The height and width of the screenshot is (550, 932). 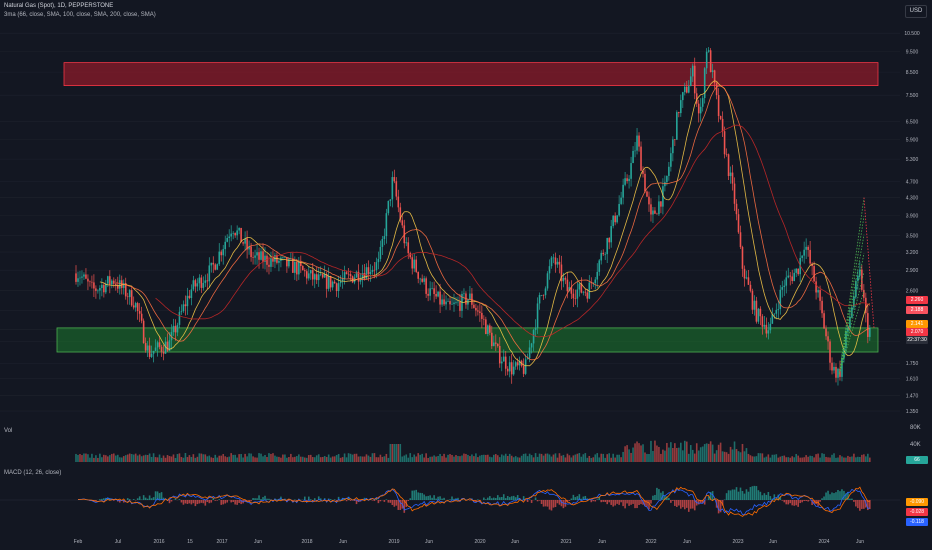 What do you see at coordinates (912, 96) in the screenshot?
I see `price-tick-label: 7.500` at bounding box center [912, 96].